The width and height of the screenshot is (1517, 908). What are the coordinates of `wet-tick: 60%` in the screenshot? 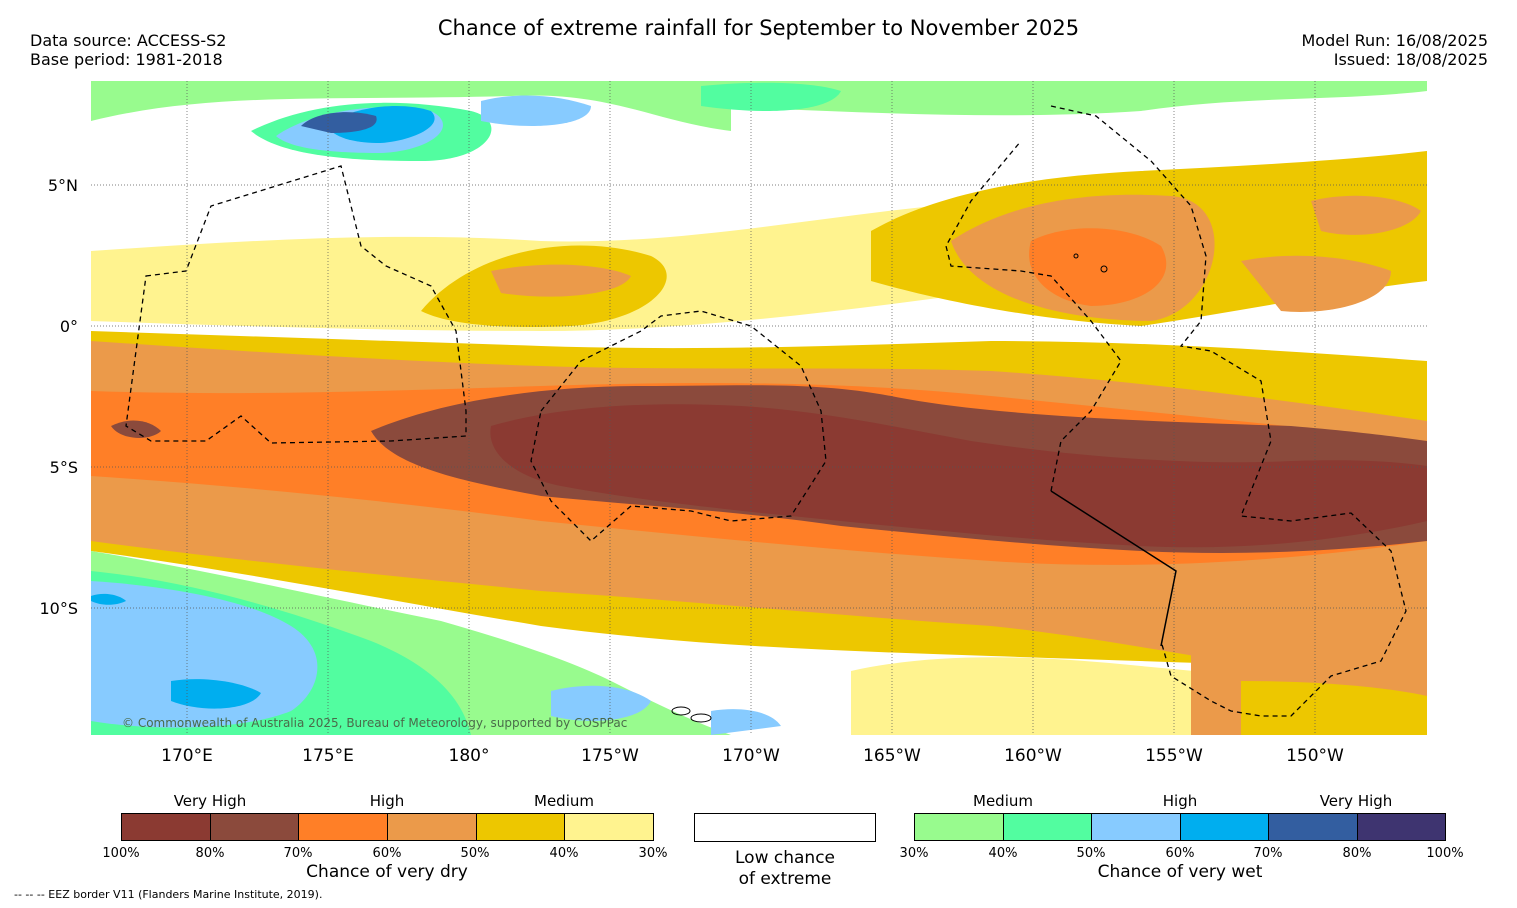 It's located at (1180, 853).